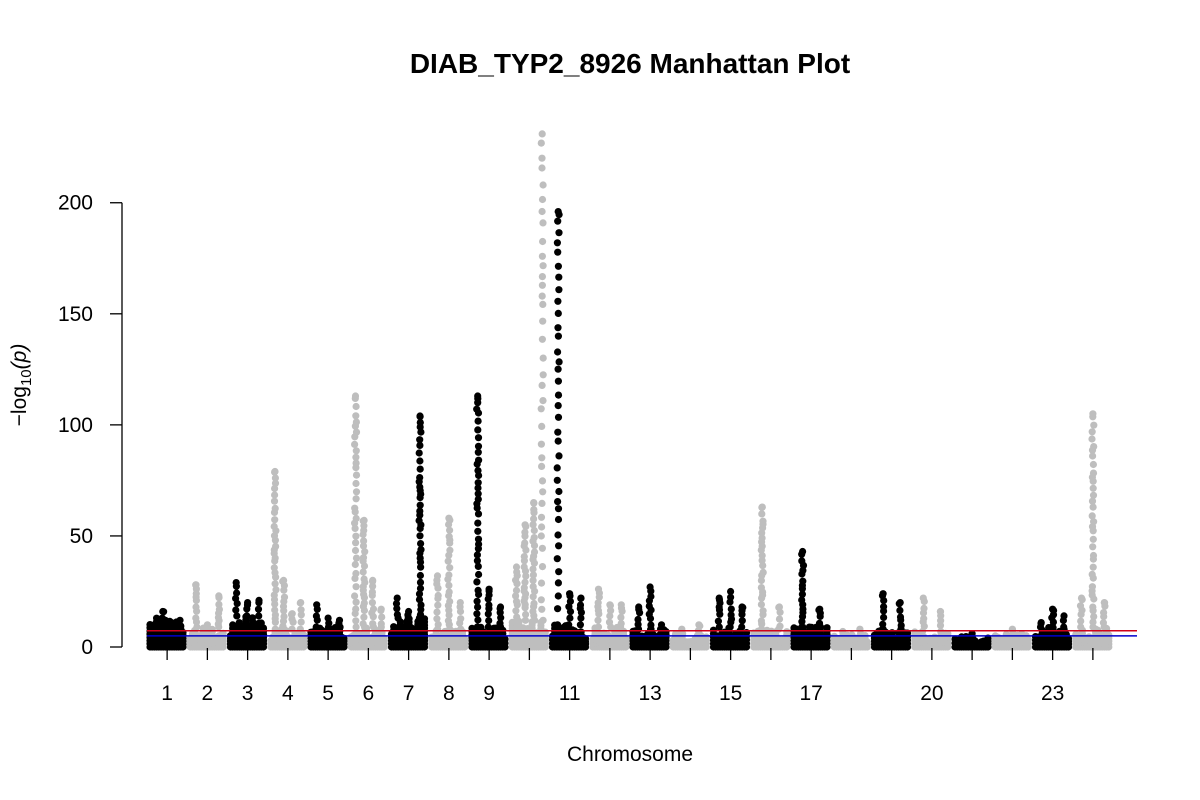 This screenshot has width=1200, height=800. I want to click on y-tick-label: 100, so click(75, 425).